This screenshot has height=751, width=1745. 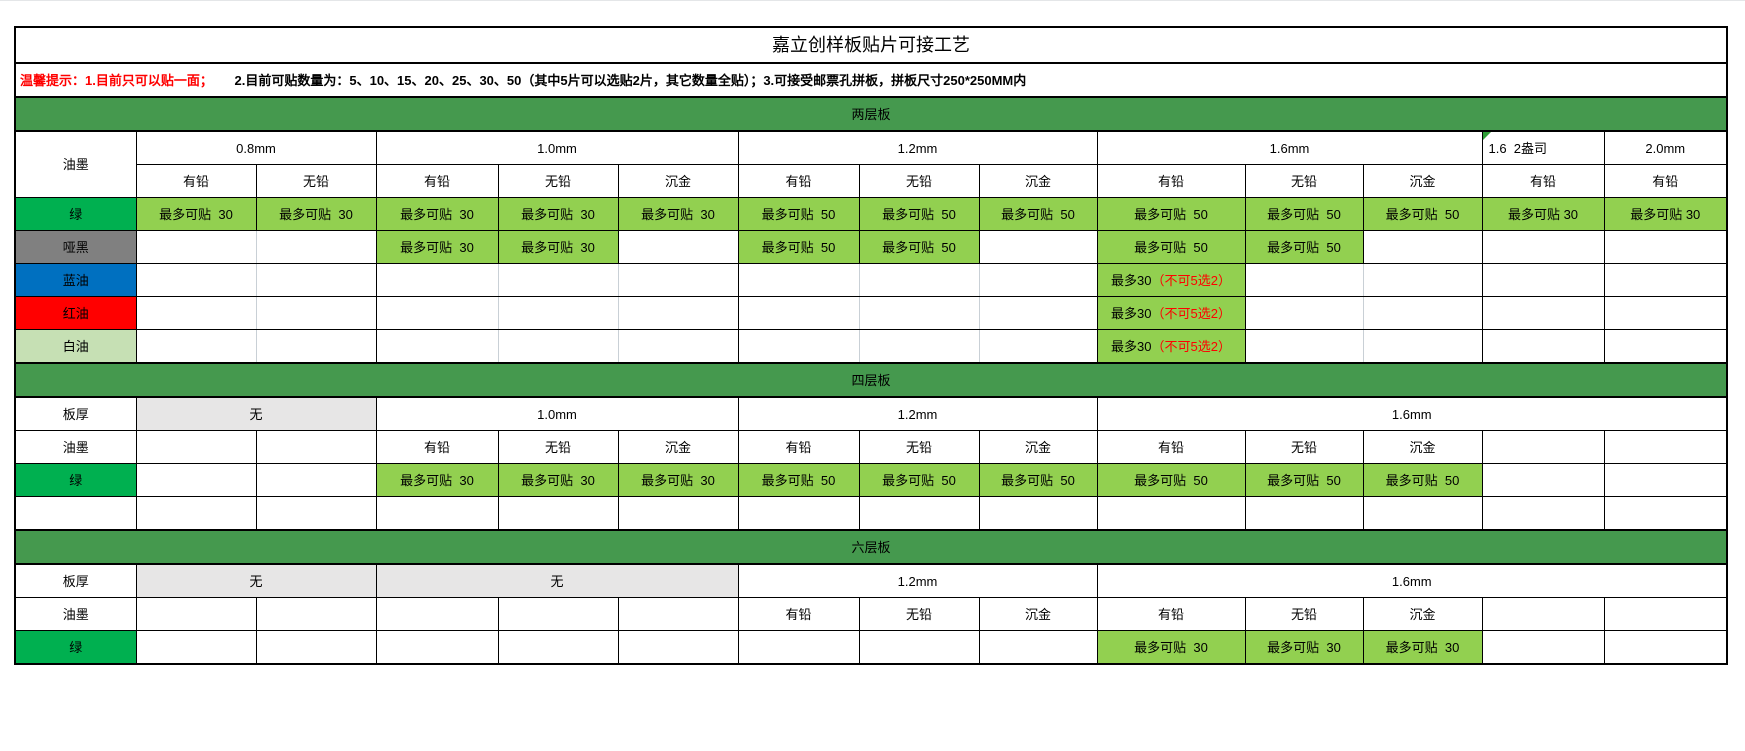 What do you see at coordinates (75, 313) in the screenshot?
I see `row-label-red-oil: 红油` at bounding box center [75, 313].